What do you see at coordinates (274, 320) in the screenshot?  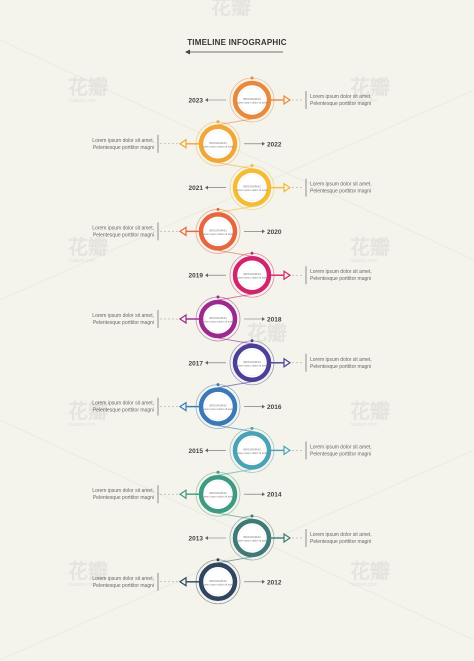 I see `step-year: 2018` at bounding box center [274, 320].